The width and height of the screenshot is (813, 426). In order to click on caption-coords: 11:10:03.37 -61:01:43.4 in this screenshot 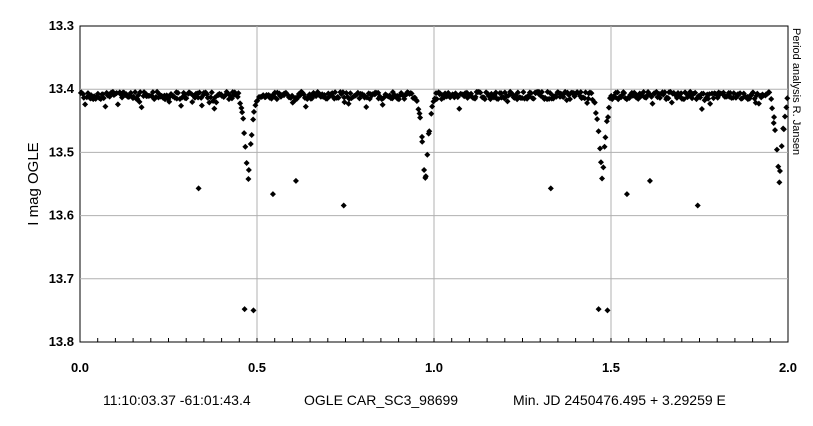, I will do `click(177, 400)`.